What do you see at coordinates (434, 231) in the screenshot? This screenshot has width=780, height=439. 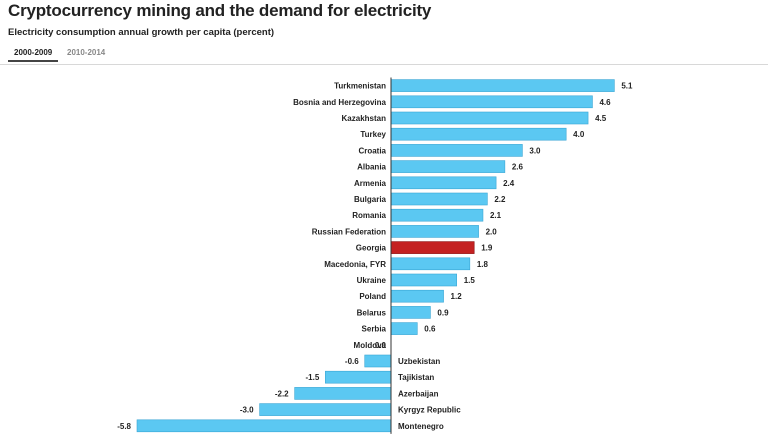 I see `bar-russian-federation` at bounding box center [434, 231].